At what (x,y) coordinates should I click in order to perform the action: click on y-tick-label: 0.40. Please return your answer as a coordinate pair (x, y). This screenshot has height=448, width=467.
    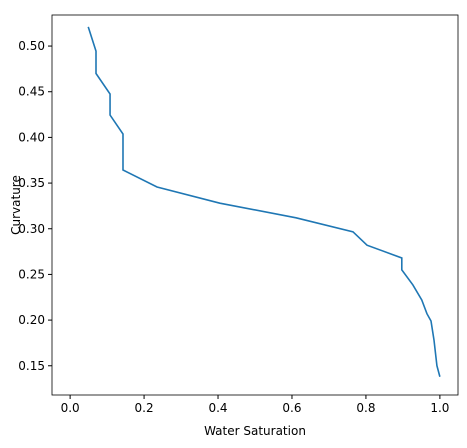
    Looking at the image, I should click on (31, 137).